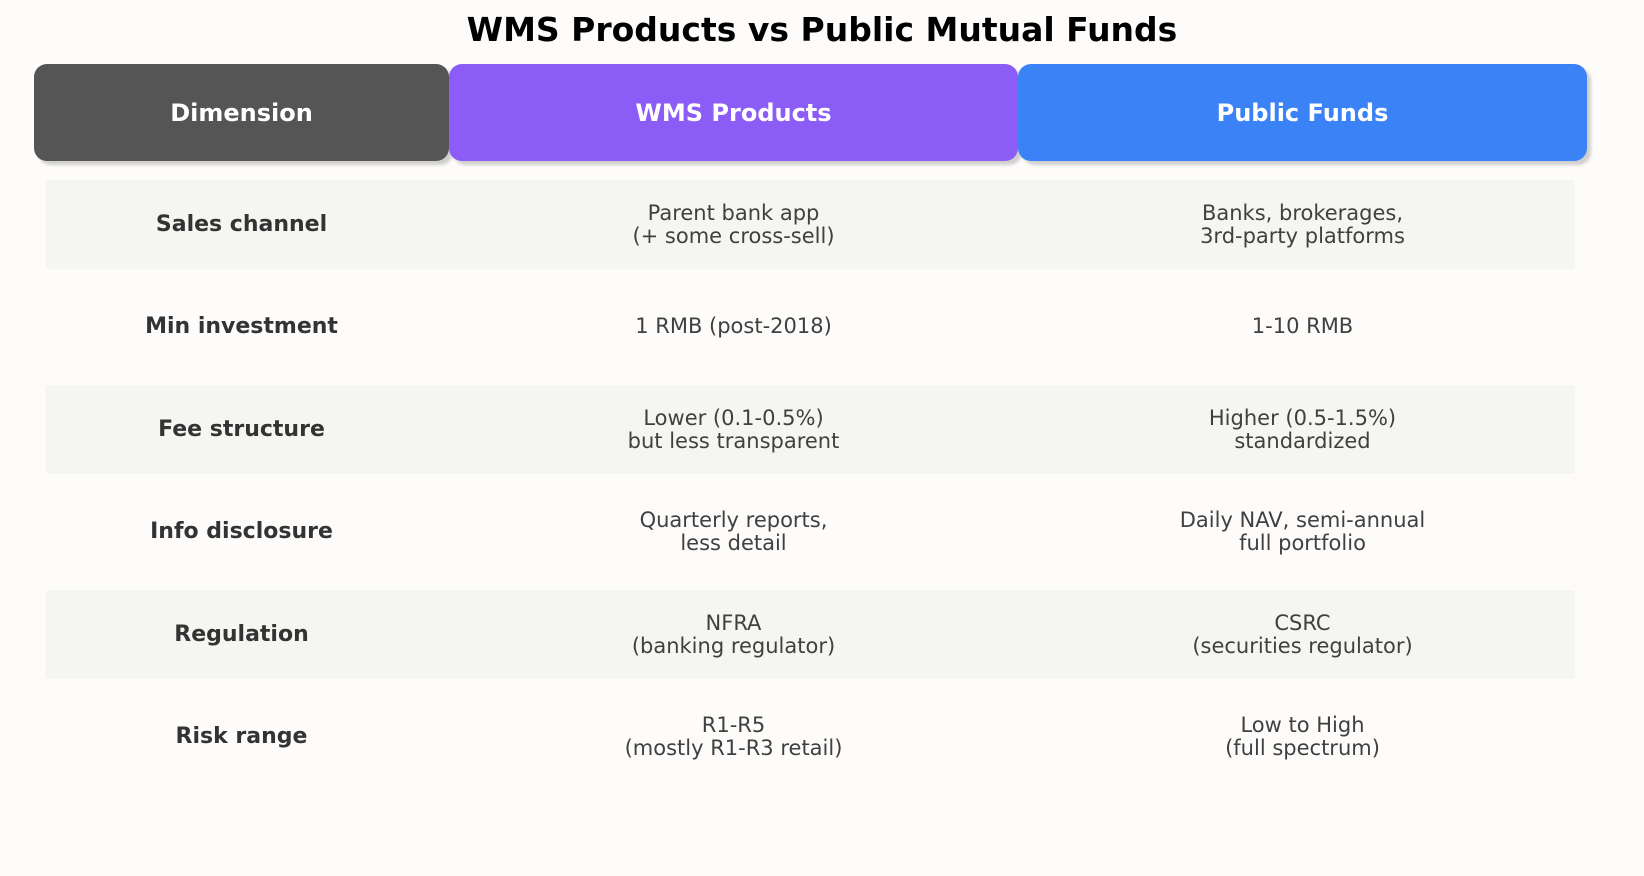 This screenshot has width=1644, height=876. What do you see at coordinates (733, 542) in the screenshot?
I see `wms-cell-line: less detail` at bounding box center [733, 542].